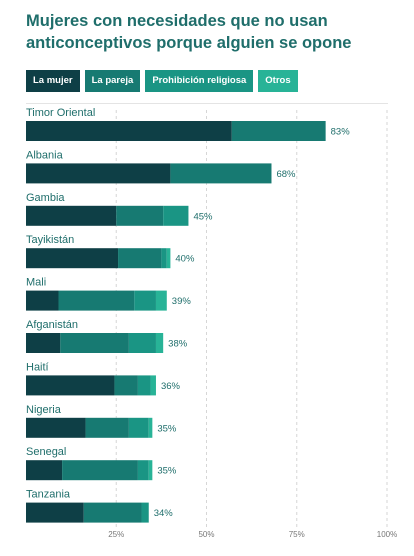  Describe the element at coordinates (52, 325) in the screenshot. I see `category-label: Afganistán` at that location.